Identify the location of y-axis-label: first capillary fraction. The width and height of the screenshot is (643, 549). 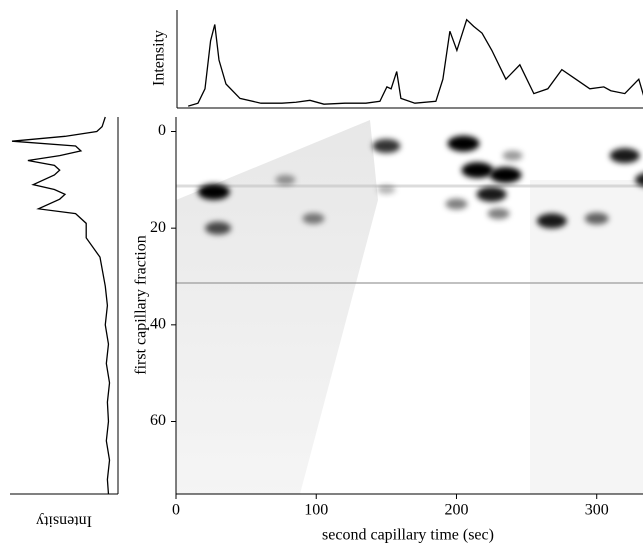
(141, 305).